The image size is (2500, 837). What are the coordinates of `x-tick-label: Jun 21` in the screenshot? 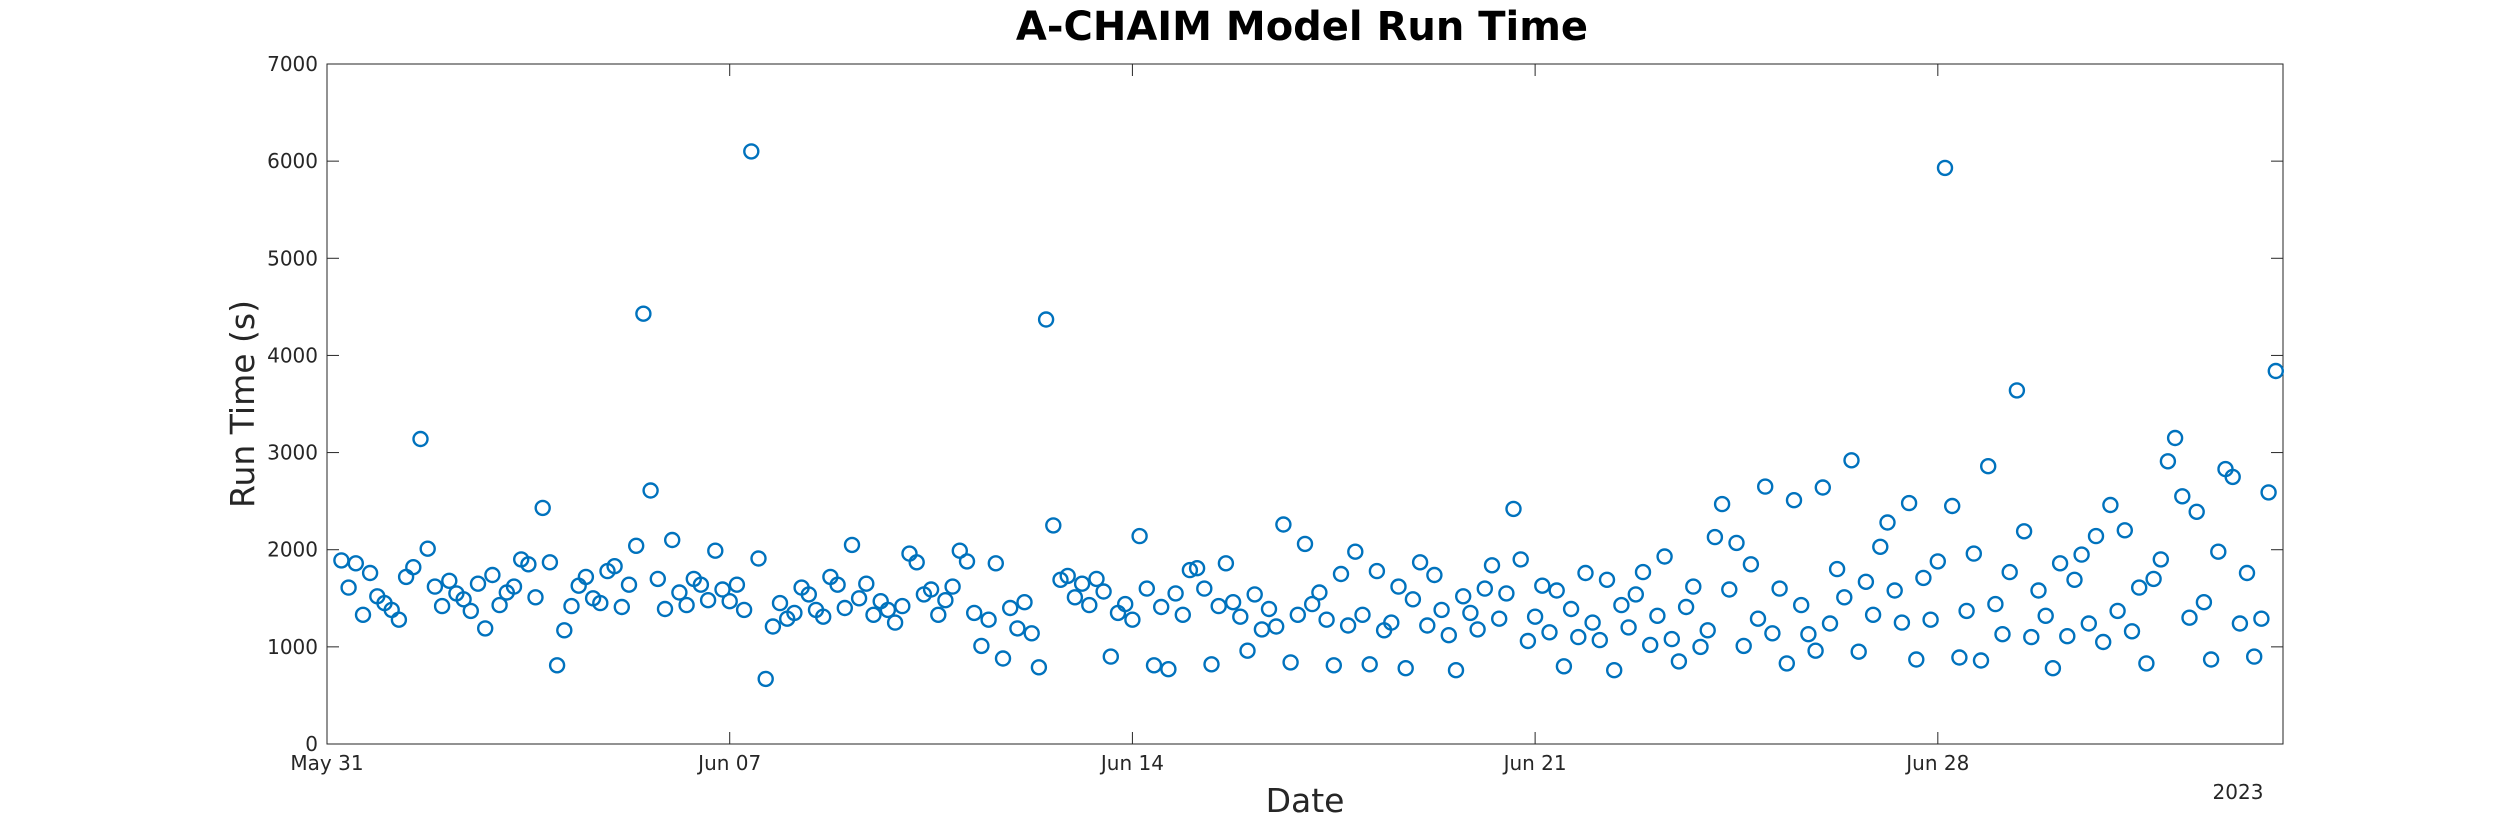 It's located at (1534, 763).